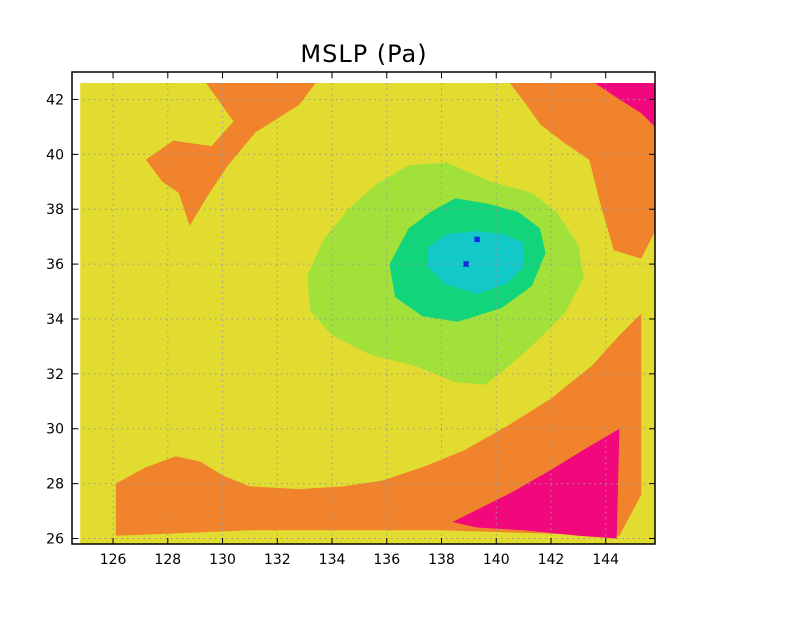 This screenshot has width=800, height=618. Describe the element at coordinates (113, 560) in the screenshot. I see `x-tick-label: 126` at that location.